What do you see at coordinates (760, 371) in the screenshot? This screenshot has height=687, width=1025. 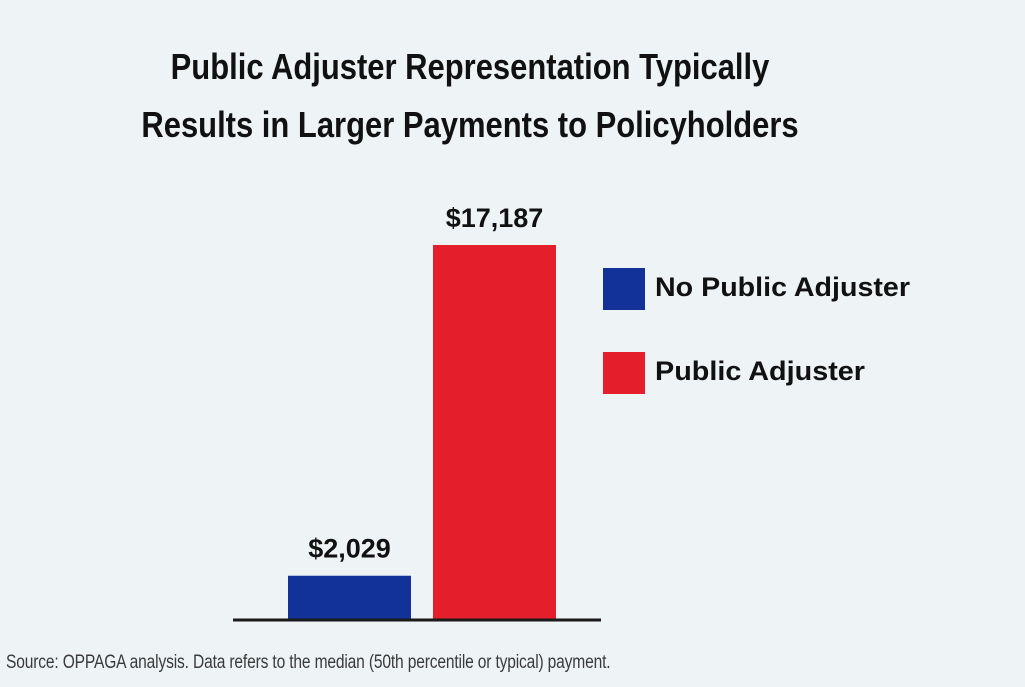 I see `legend-label-public-adjuster: Public Adjuster` at bounding box center [760, 371].